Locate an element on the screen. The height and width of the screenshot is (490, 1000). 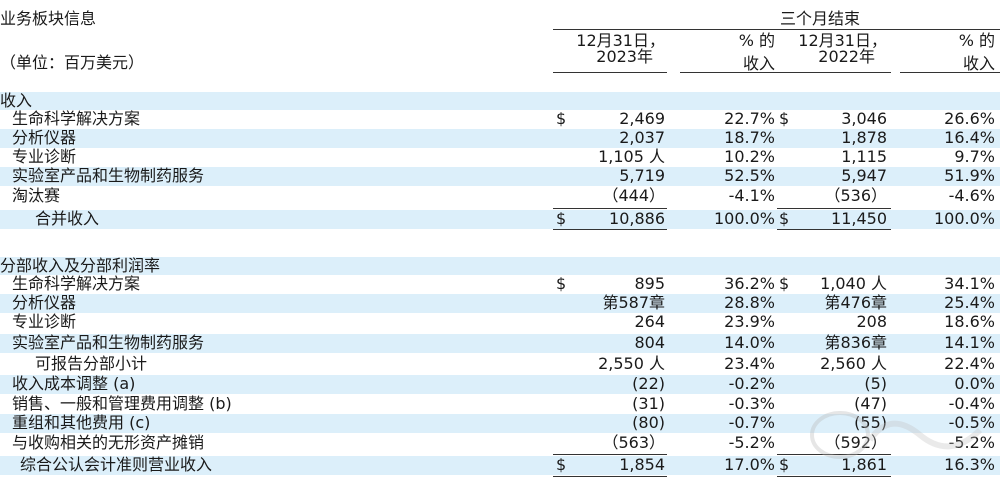
col2-underline is located at coordinates (728, 72).